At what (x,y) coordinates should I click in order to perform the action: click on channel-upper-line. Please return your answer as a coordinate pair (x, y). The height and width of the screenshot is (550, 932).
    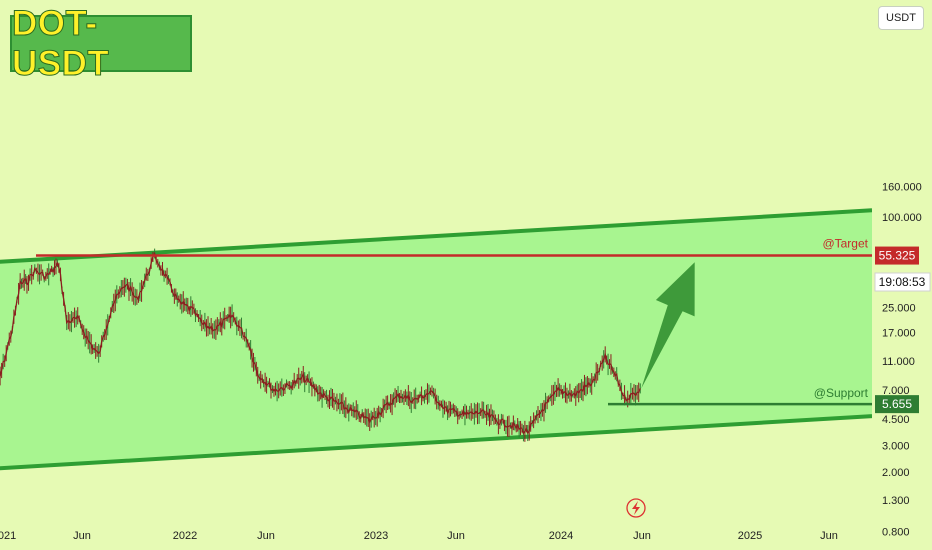
    Looking at the image, I should click on (436, 236).